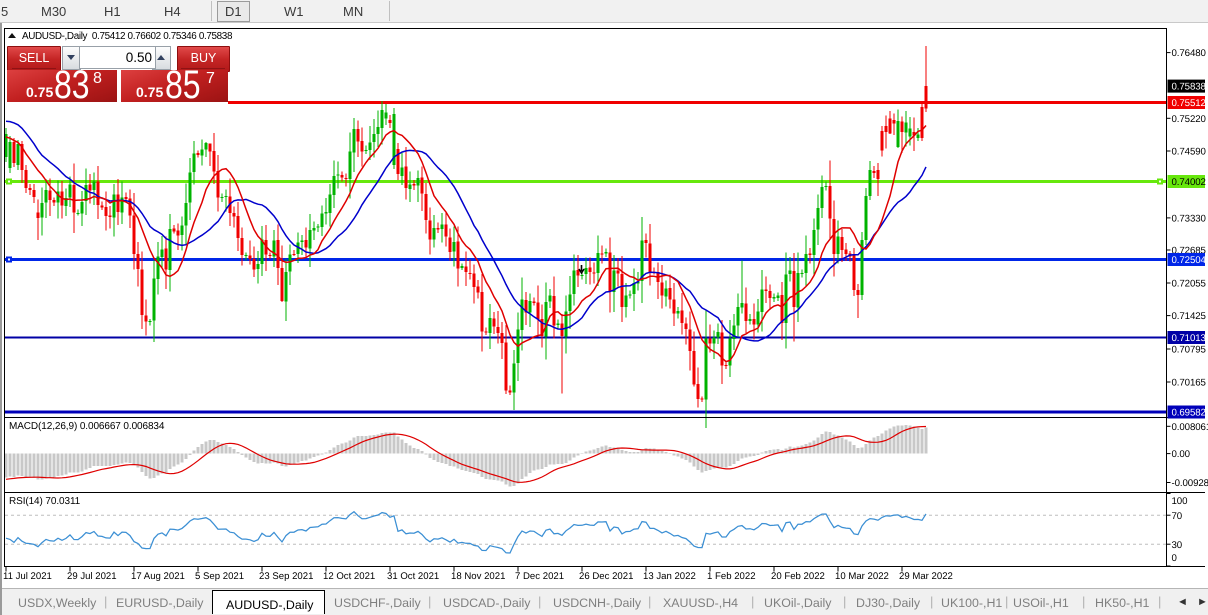  Describe the element at coordinates (92, 576) in the screenshot. I see `svg-text: 29 Jul 2021` at that location.